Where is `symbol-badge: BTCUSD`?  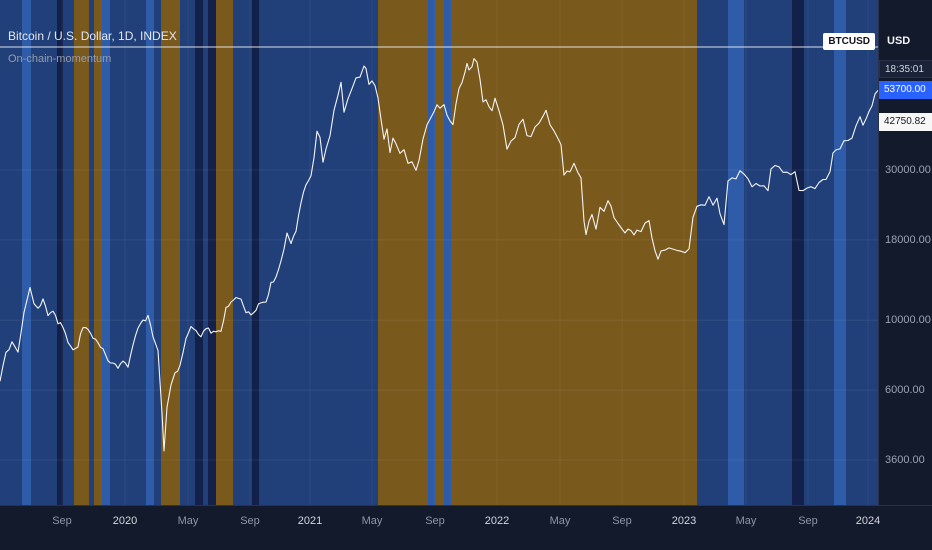 symbol-badge: BTCUSD is located at coordinates (849, 41).